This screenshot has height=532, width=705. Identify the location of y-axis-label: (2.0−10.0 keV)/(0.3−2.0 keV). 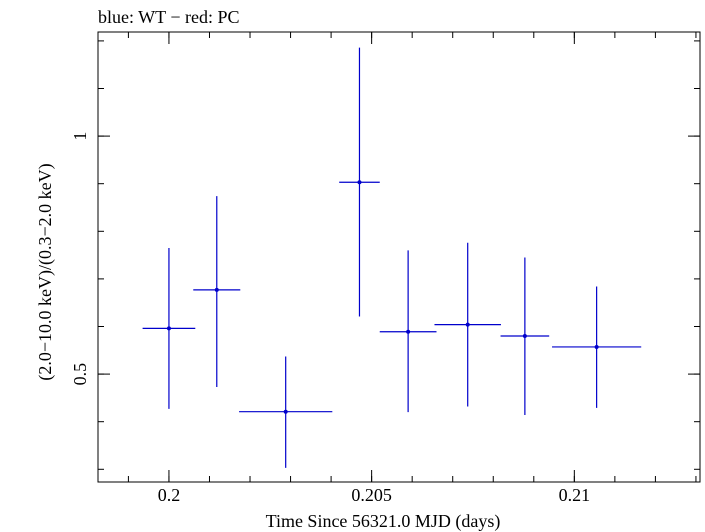
(45, 271).